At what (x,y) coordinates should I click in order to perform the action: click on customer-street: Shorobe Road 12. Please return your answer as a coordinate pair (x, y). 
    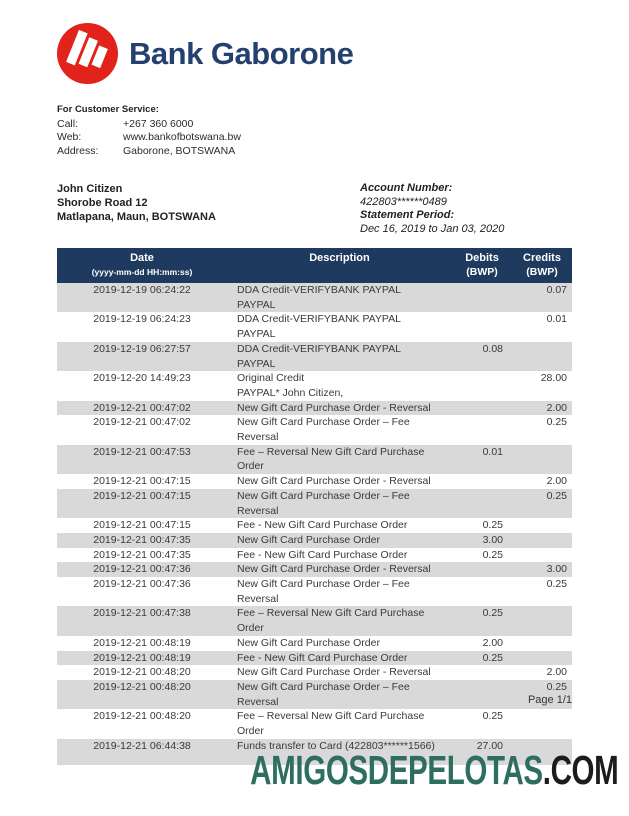
    Looking at the image, I should click on (102, 203).